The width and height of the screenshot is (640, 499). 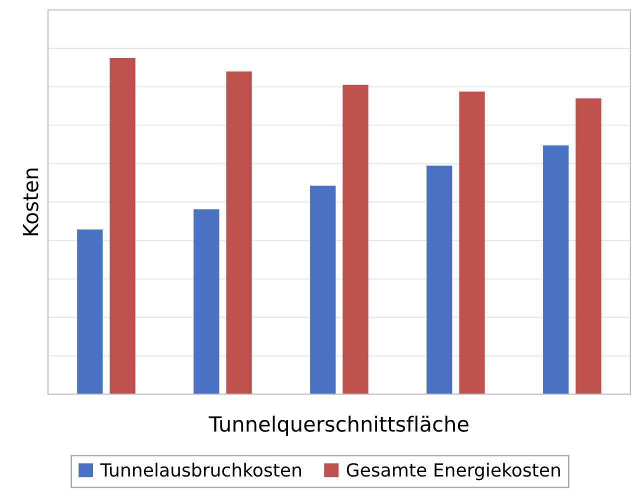 I want to click on legend-label: Tunnelausbruchkosten, so click(x=200, y=469).